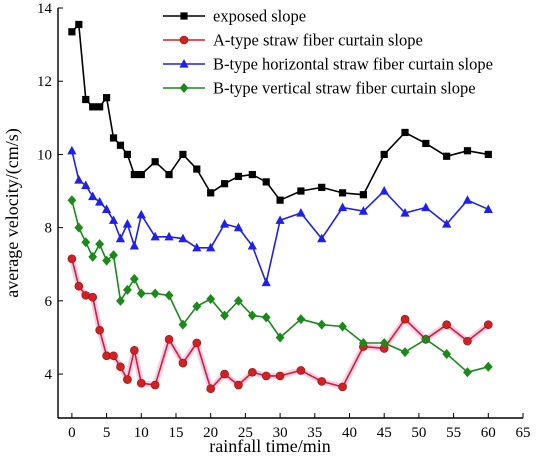  Describe the element at coordinates (45, 9) in the screenshot. I see `y-tick-label: 14` at that location.